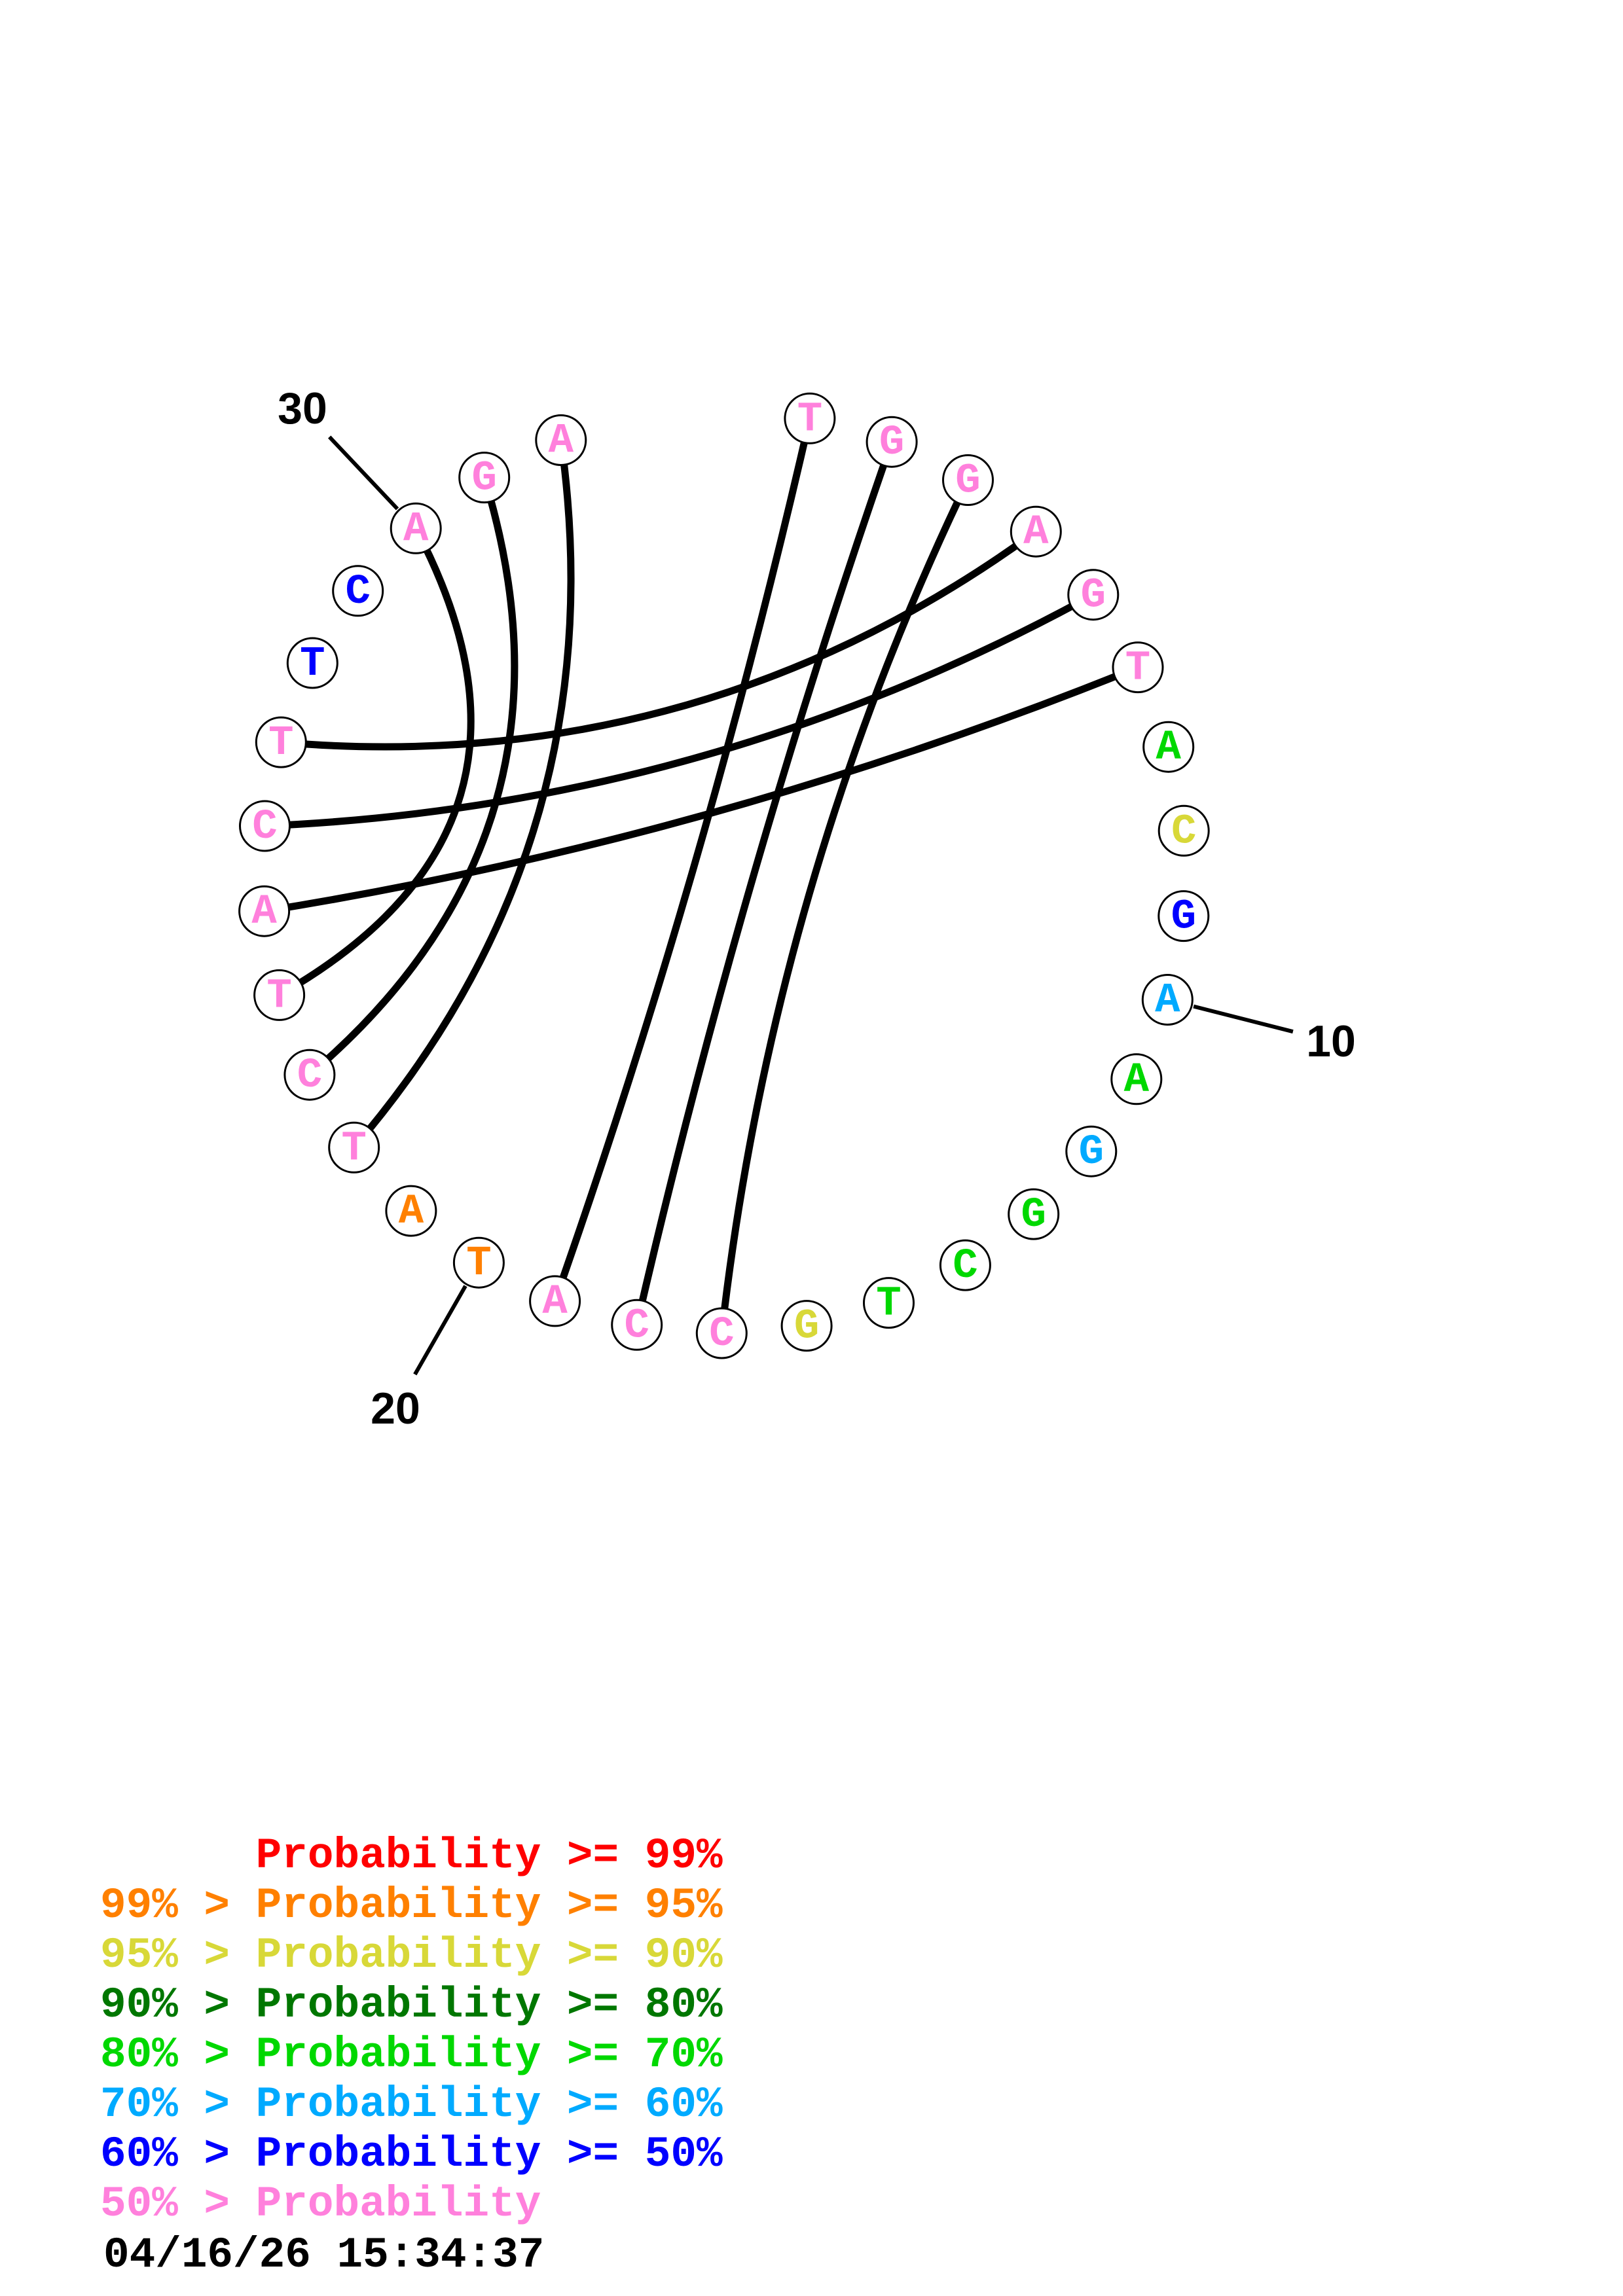  I want to click on index-label: 20, so click(395, 1408).